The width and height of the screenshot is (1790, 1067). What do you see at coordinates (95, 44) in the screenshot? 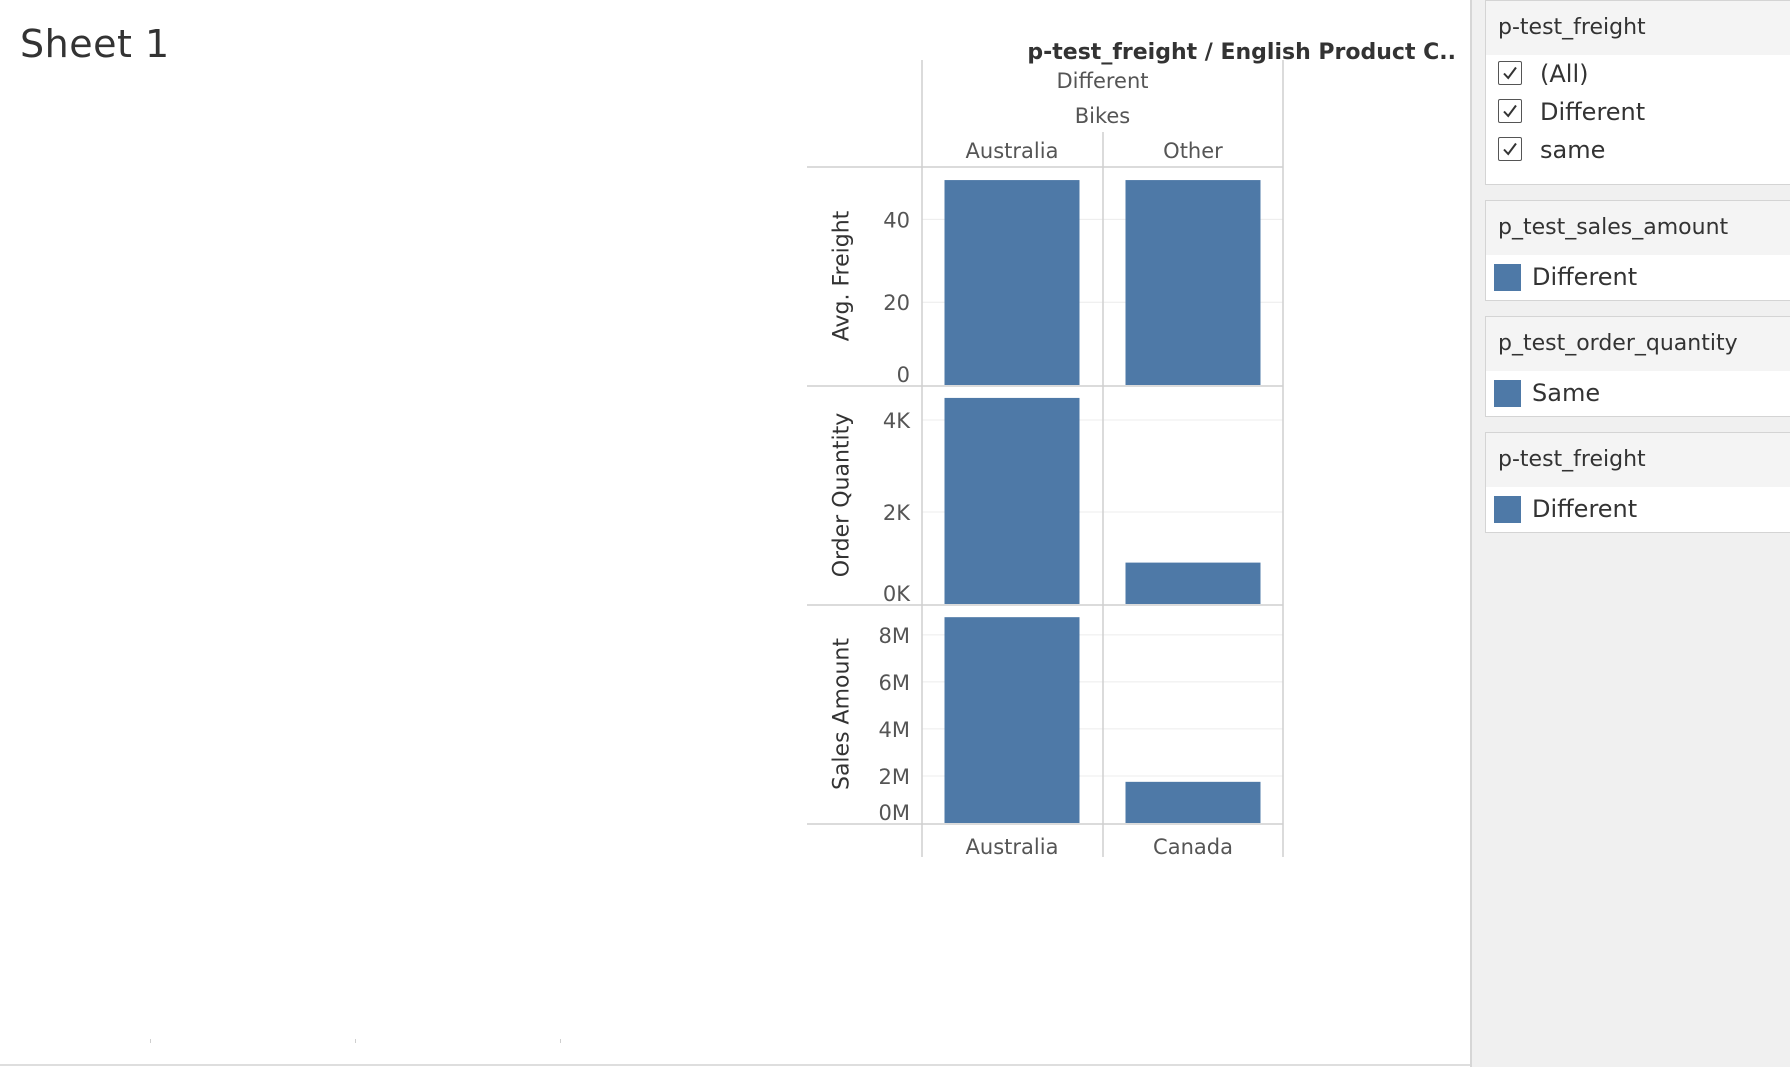
I see `sheet-title: Sheet 1` at bounding box center [95, 44].